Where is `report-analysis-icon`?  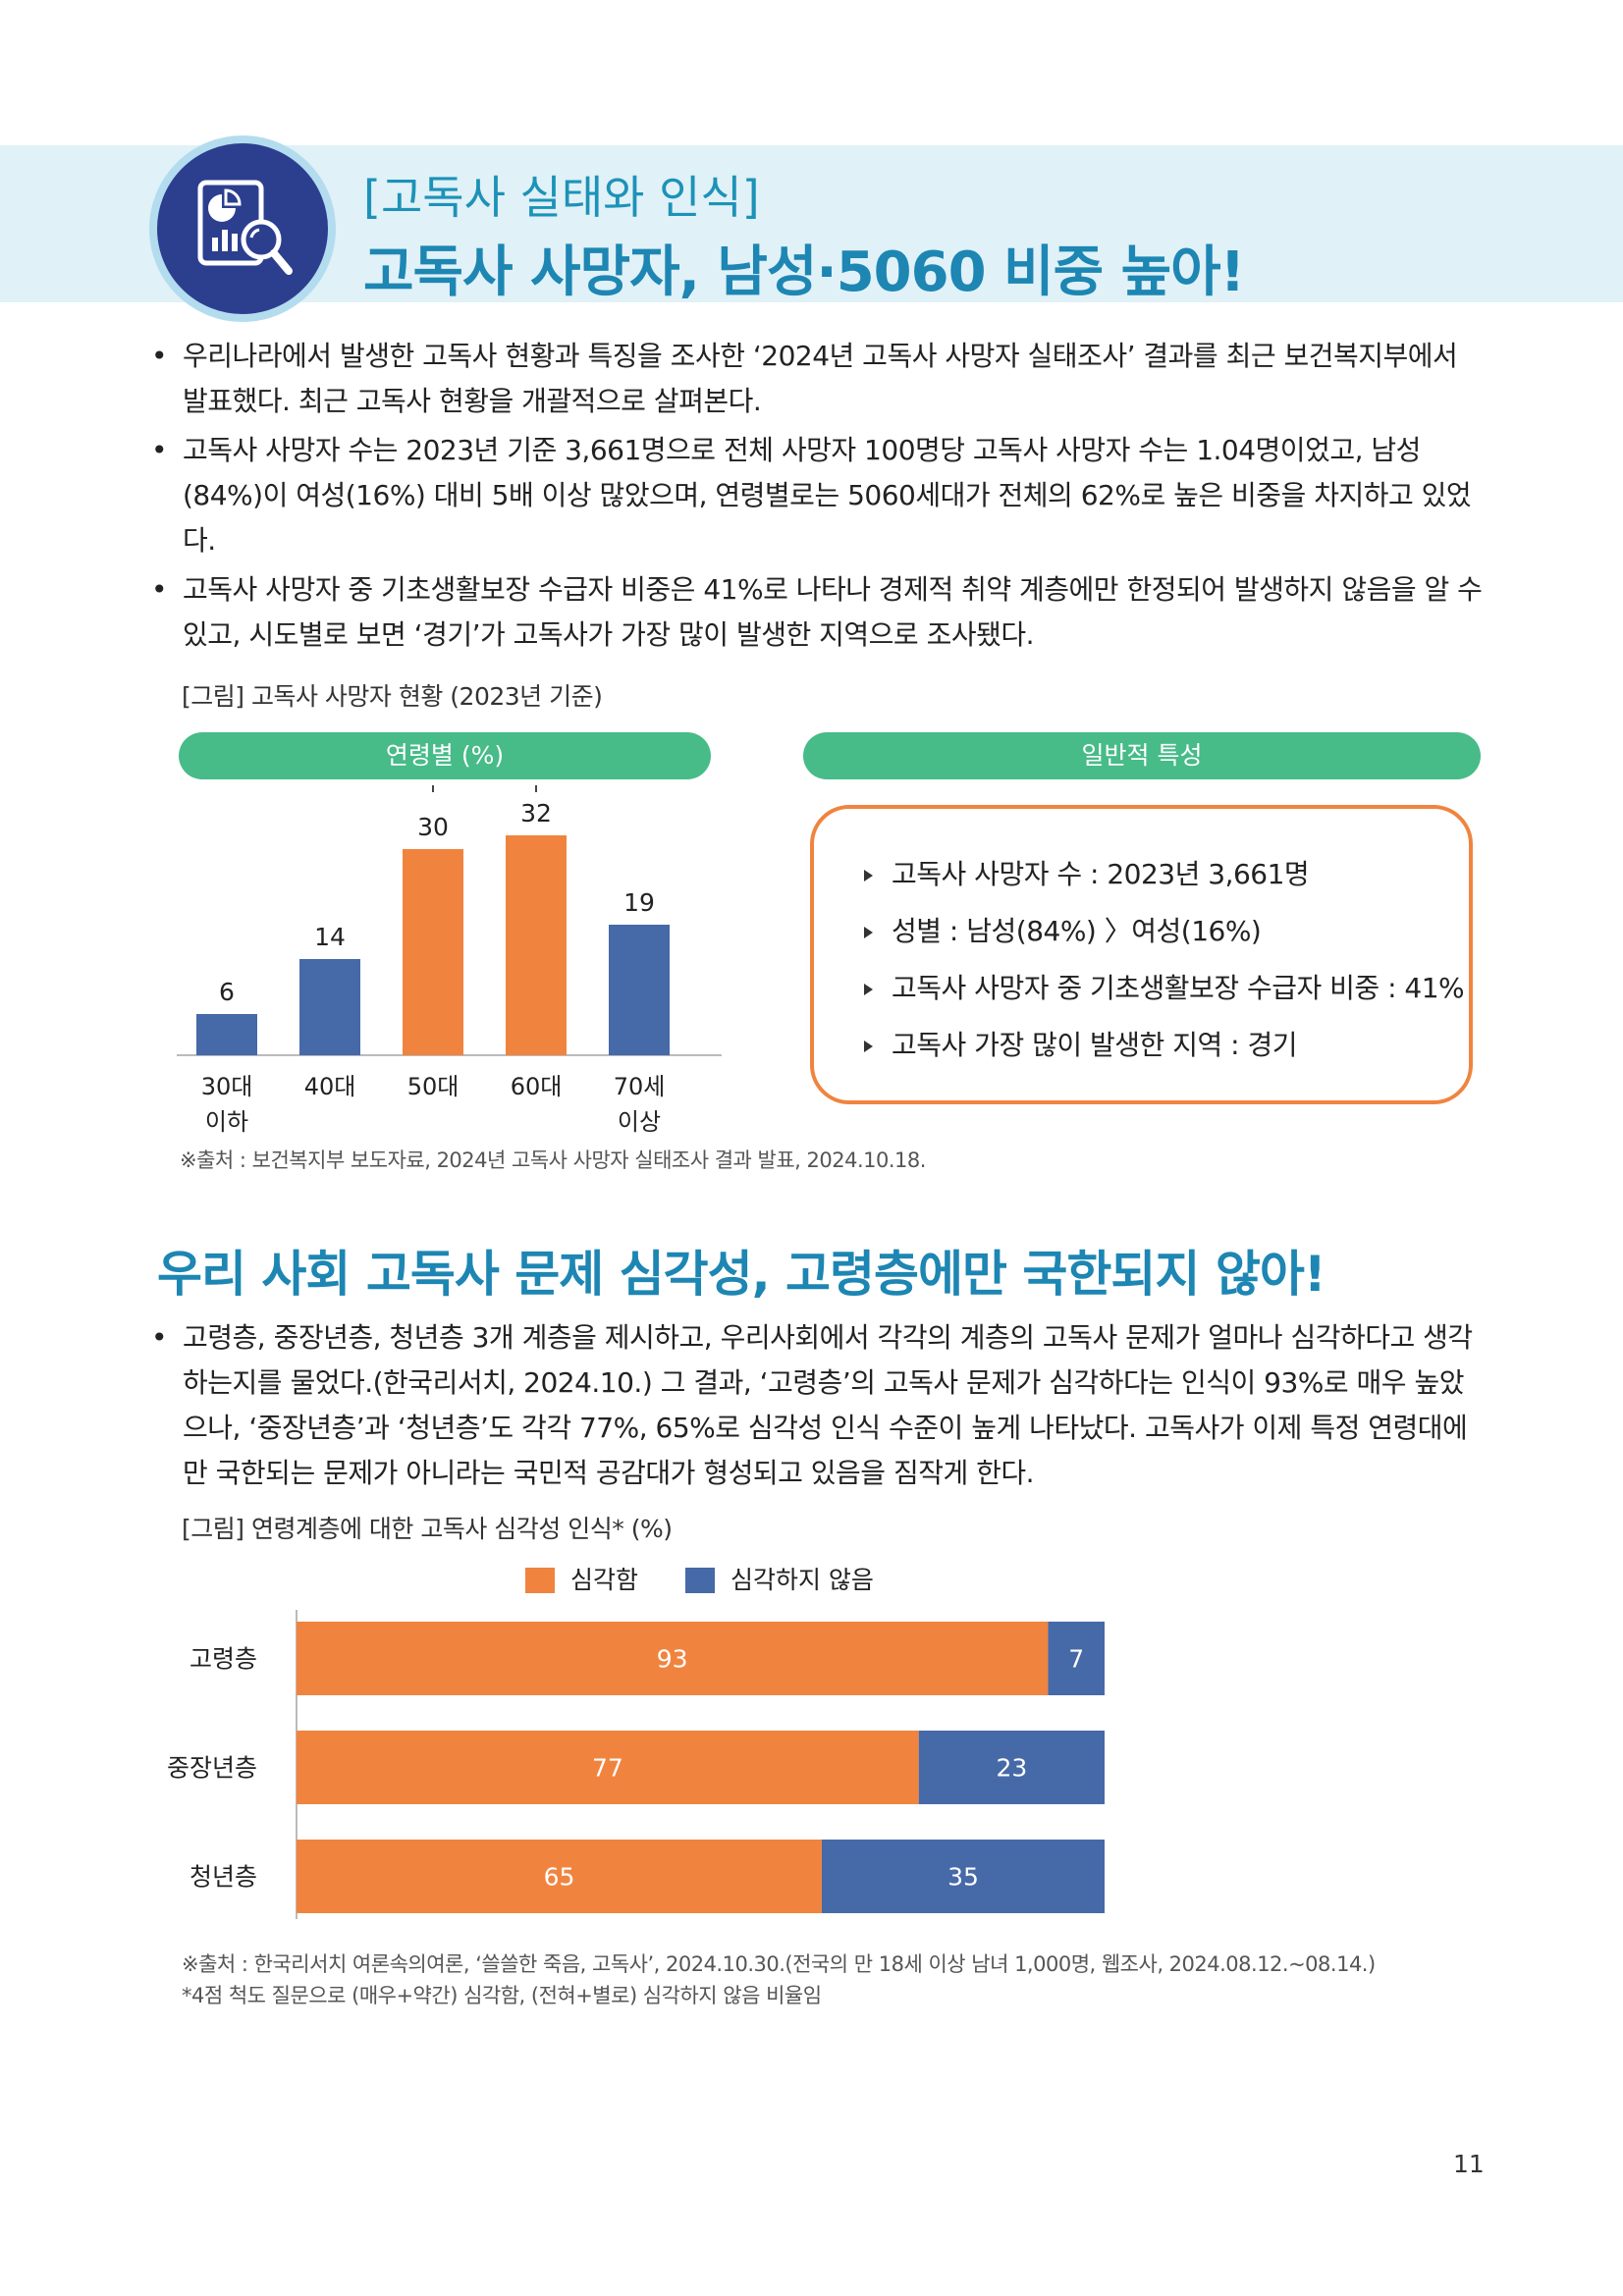 report-analysis-icon is located at coordinates (245, 227).